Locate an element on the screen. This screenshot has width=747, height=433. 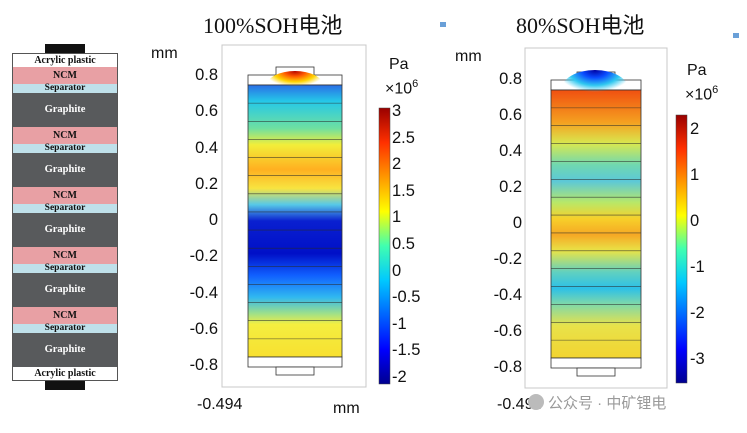
colorbar-tick-label: 3 is located at coordinates (397, 111).